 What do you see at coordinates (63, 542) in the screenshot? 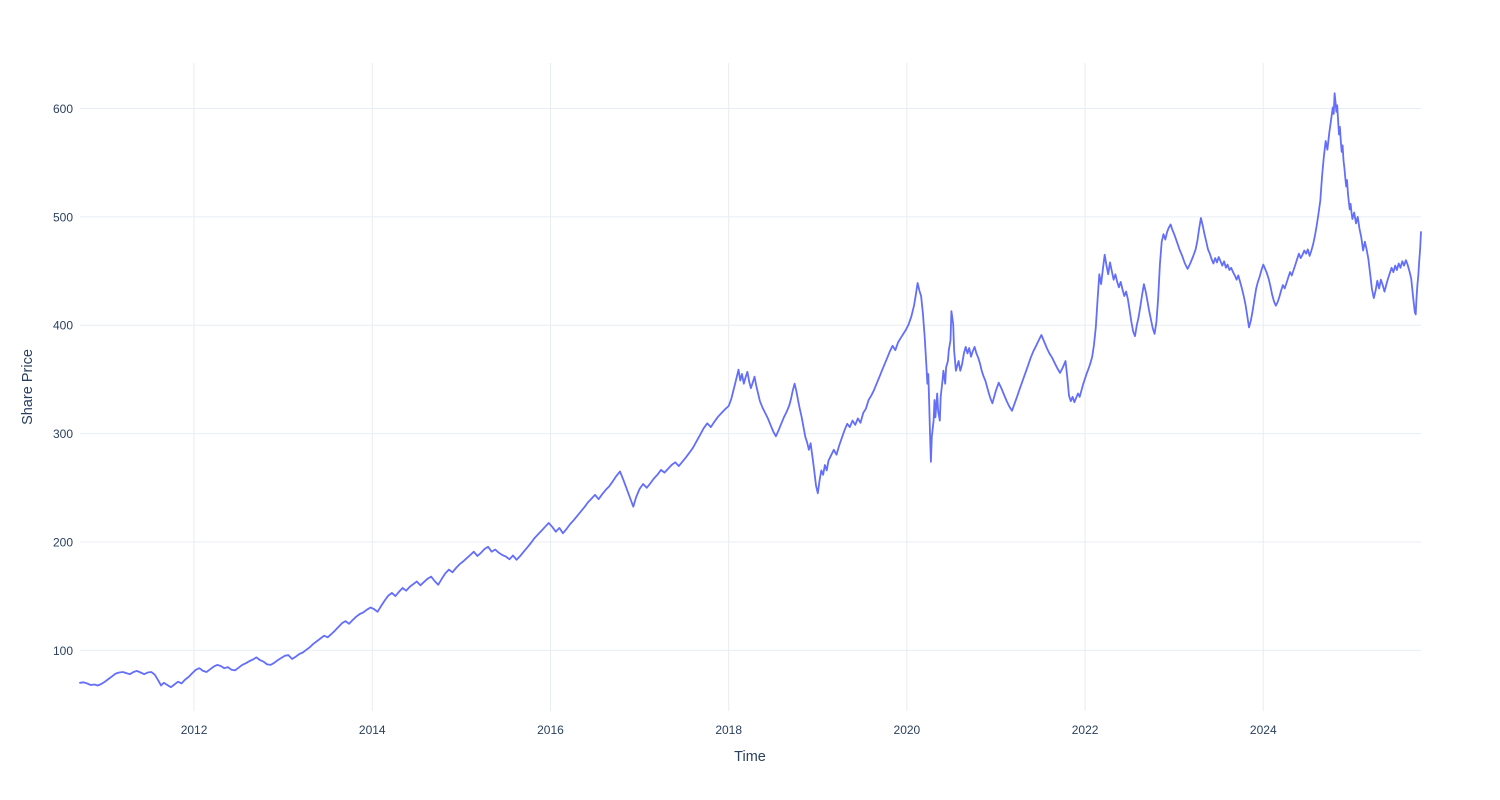
I see `y-tick-label-200: 200` at bounding box center [63, 542].